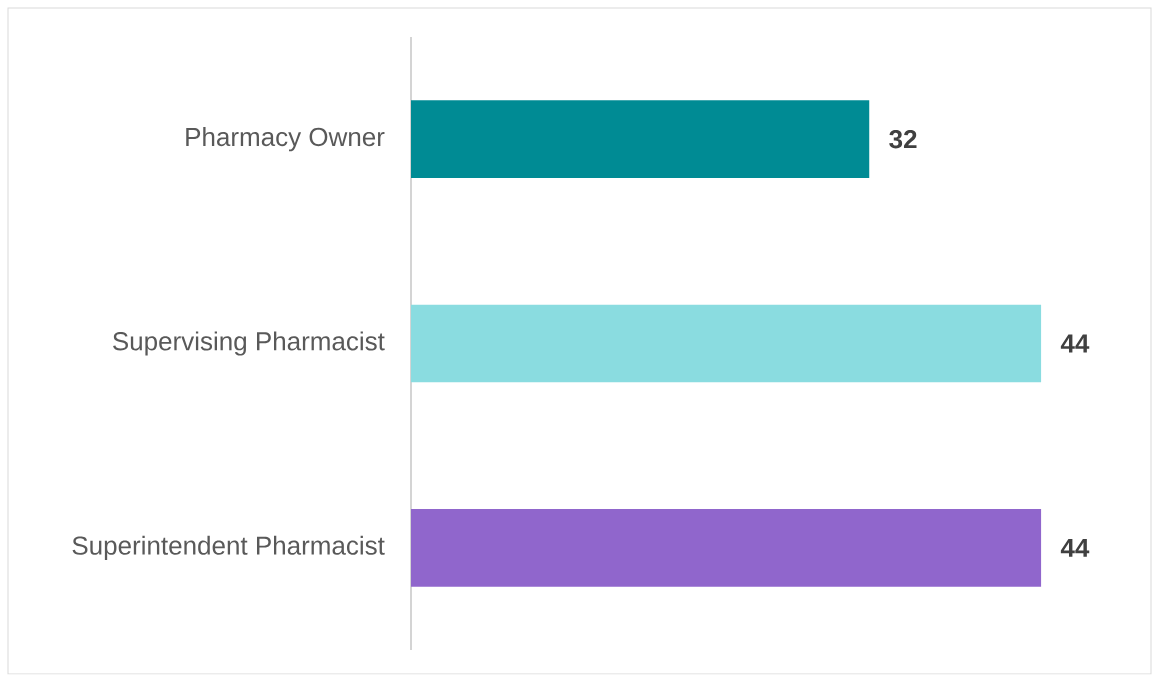  What do you see at coordinates (903, 139) in the screenshot?
I see `data-label: 32` at bounding box center [903, 139].